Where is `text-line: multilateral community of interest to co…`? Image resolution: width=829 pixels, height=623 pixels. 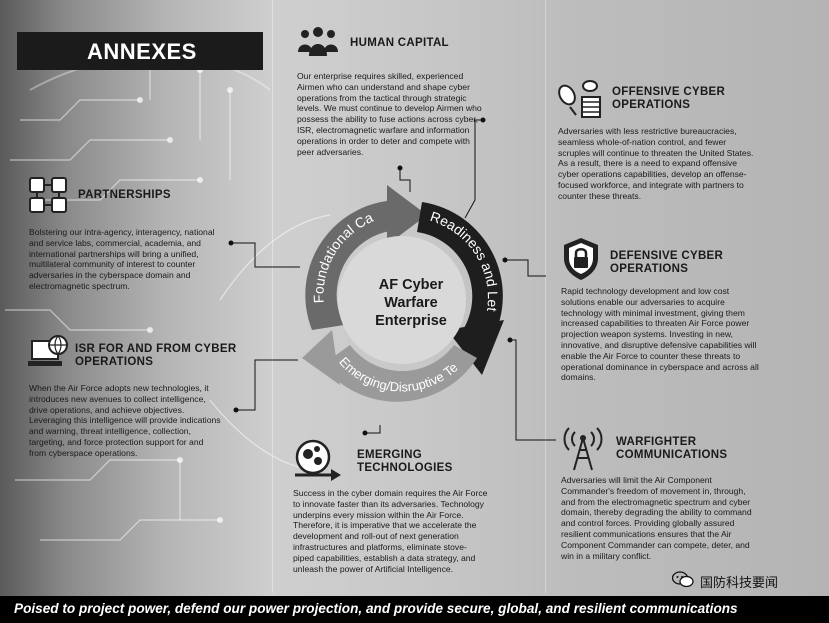 text-line: multilateral community of interest to co… is located at coordinates (112, 264).